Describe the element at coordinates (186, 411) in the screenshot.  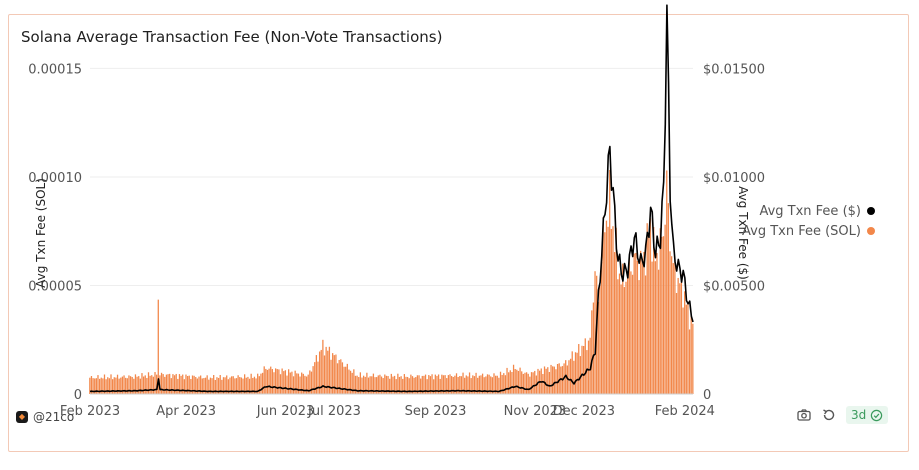
I see `x-tick-label: Apr 2023` at that location.